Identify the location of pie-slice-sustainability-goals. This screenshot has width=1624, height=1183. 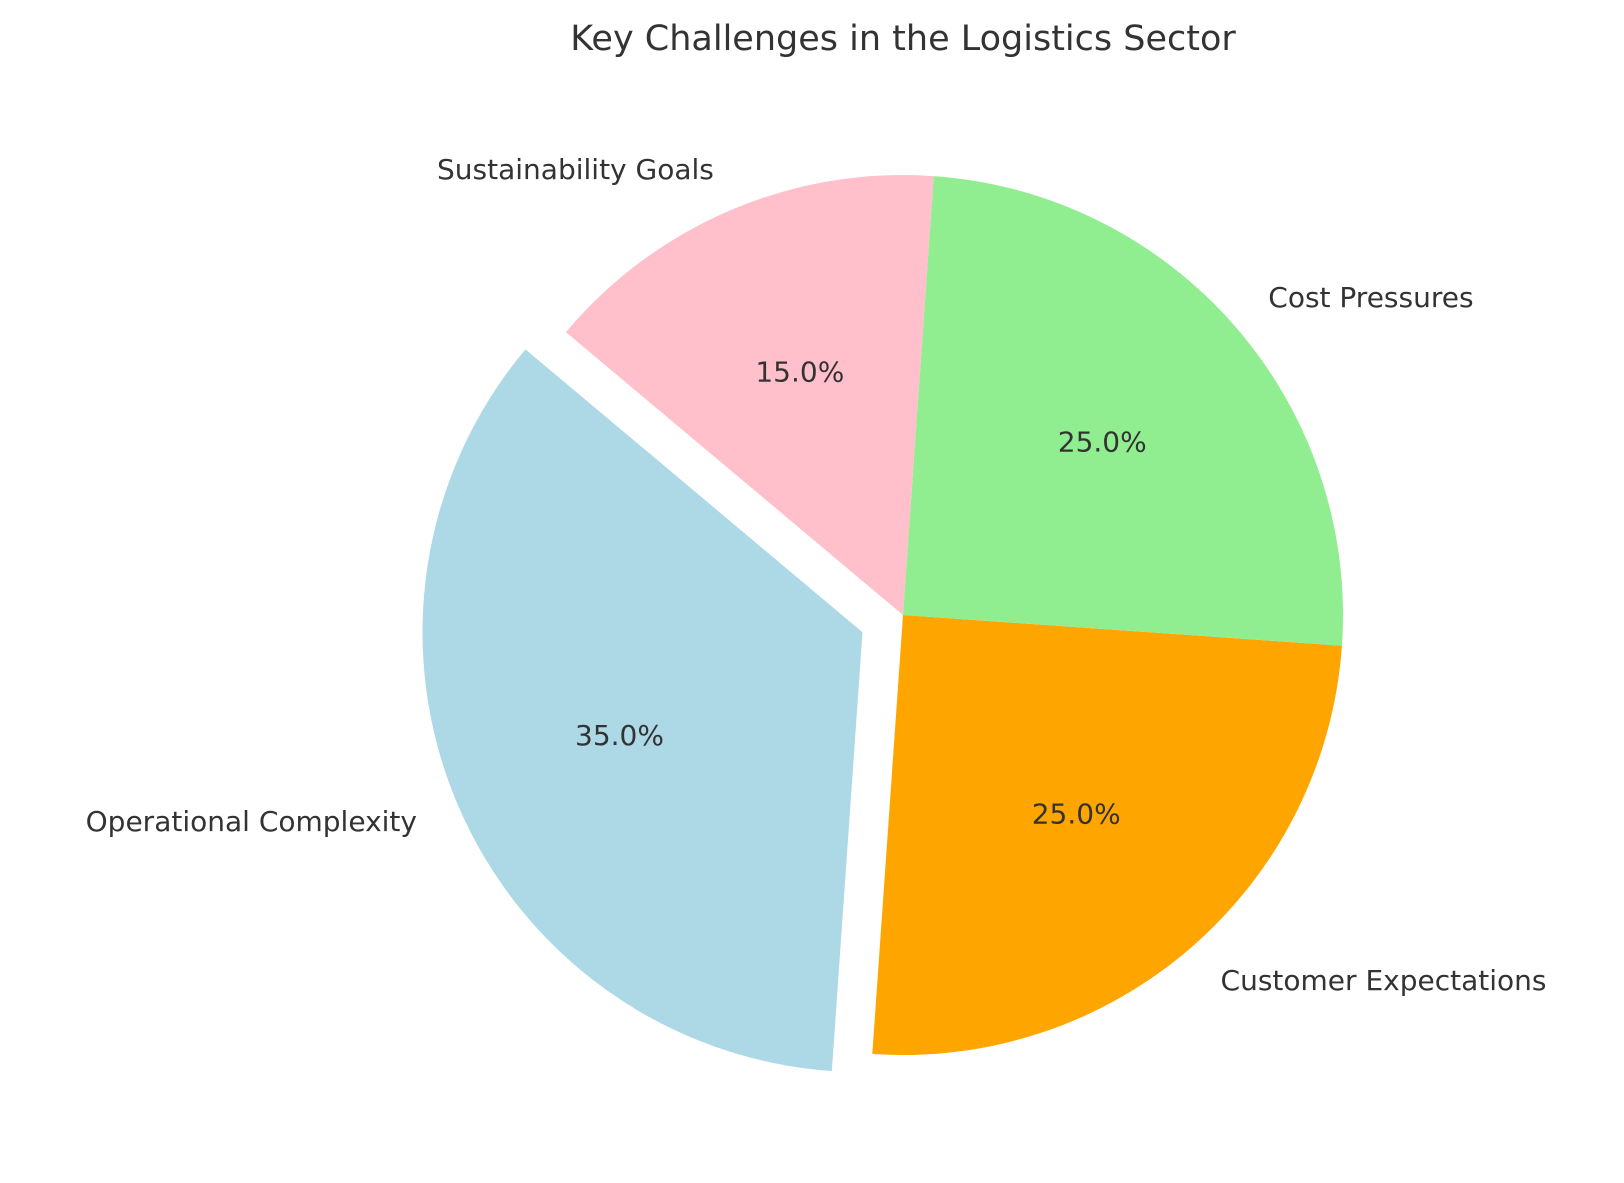
(749, 395).